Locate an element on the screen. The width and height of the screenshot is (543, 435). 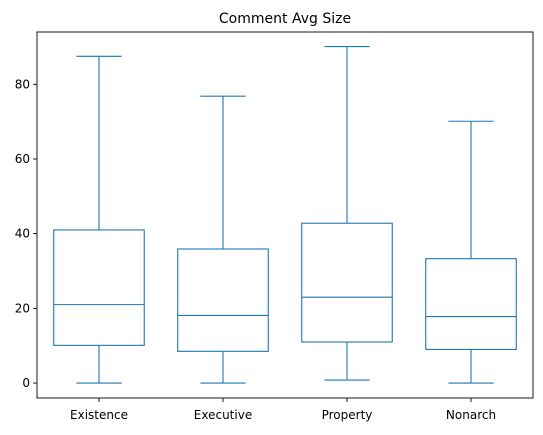
y-tick-label: 60 is located at coordinates (22, 159).